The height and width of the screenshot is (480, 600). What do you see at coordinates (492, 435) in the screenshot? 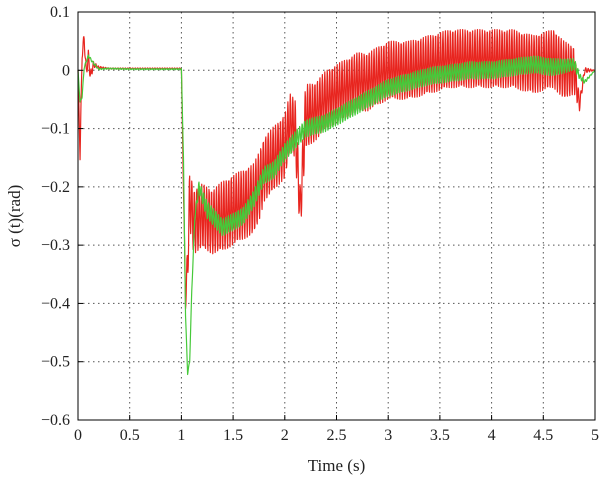
I see `x-tick-label: 4` at bounding box center [492, 435].